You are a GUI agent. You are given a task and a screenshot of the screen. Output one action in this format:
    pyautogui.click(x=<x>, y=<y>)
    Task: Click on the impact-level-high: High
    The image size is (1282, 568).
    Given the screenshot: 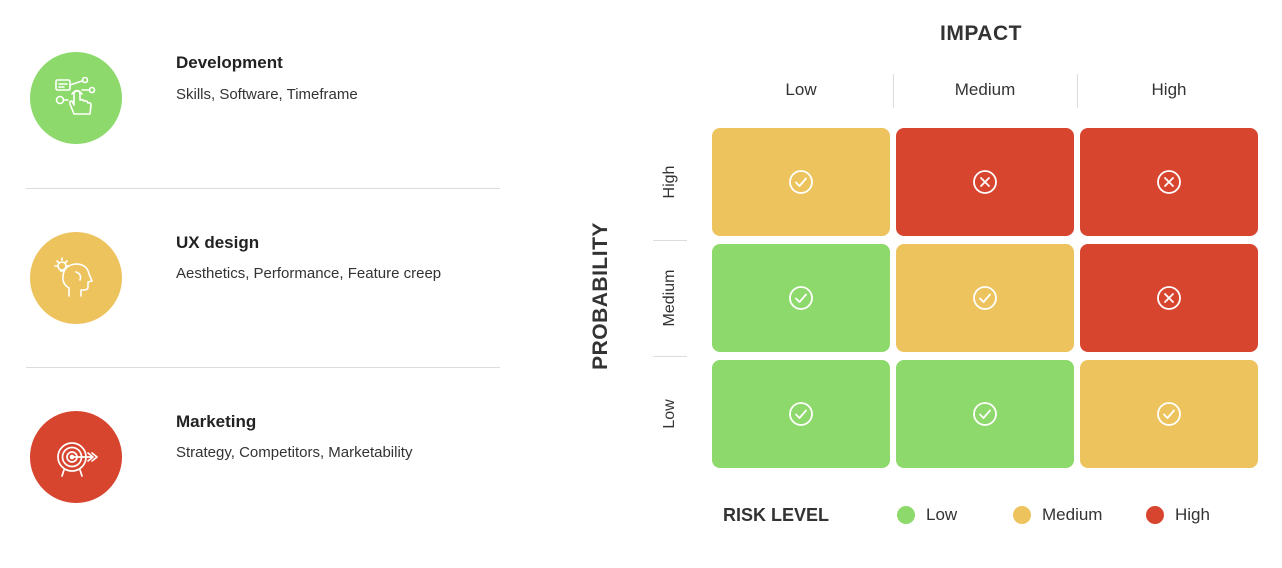 What is the action you would take?
    pyautogui.click(x=1169, y=89)
    